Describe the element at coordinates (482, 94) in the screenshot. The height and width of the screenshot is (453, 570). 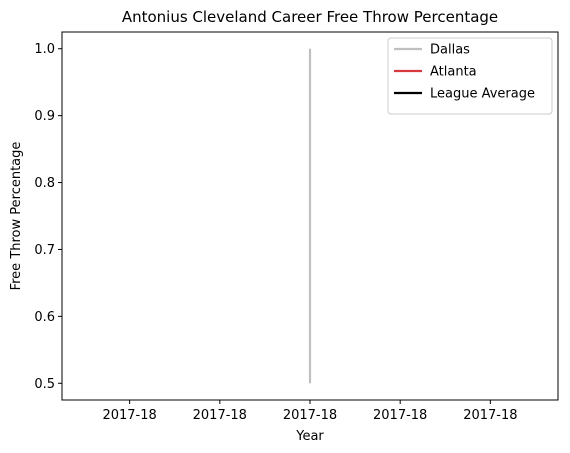
I see `legend-label-league-average: League Average` at that location.